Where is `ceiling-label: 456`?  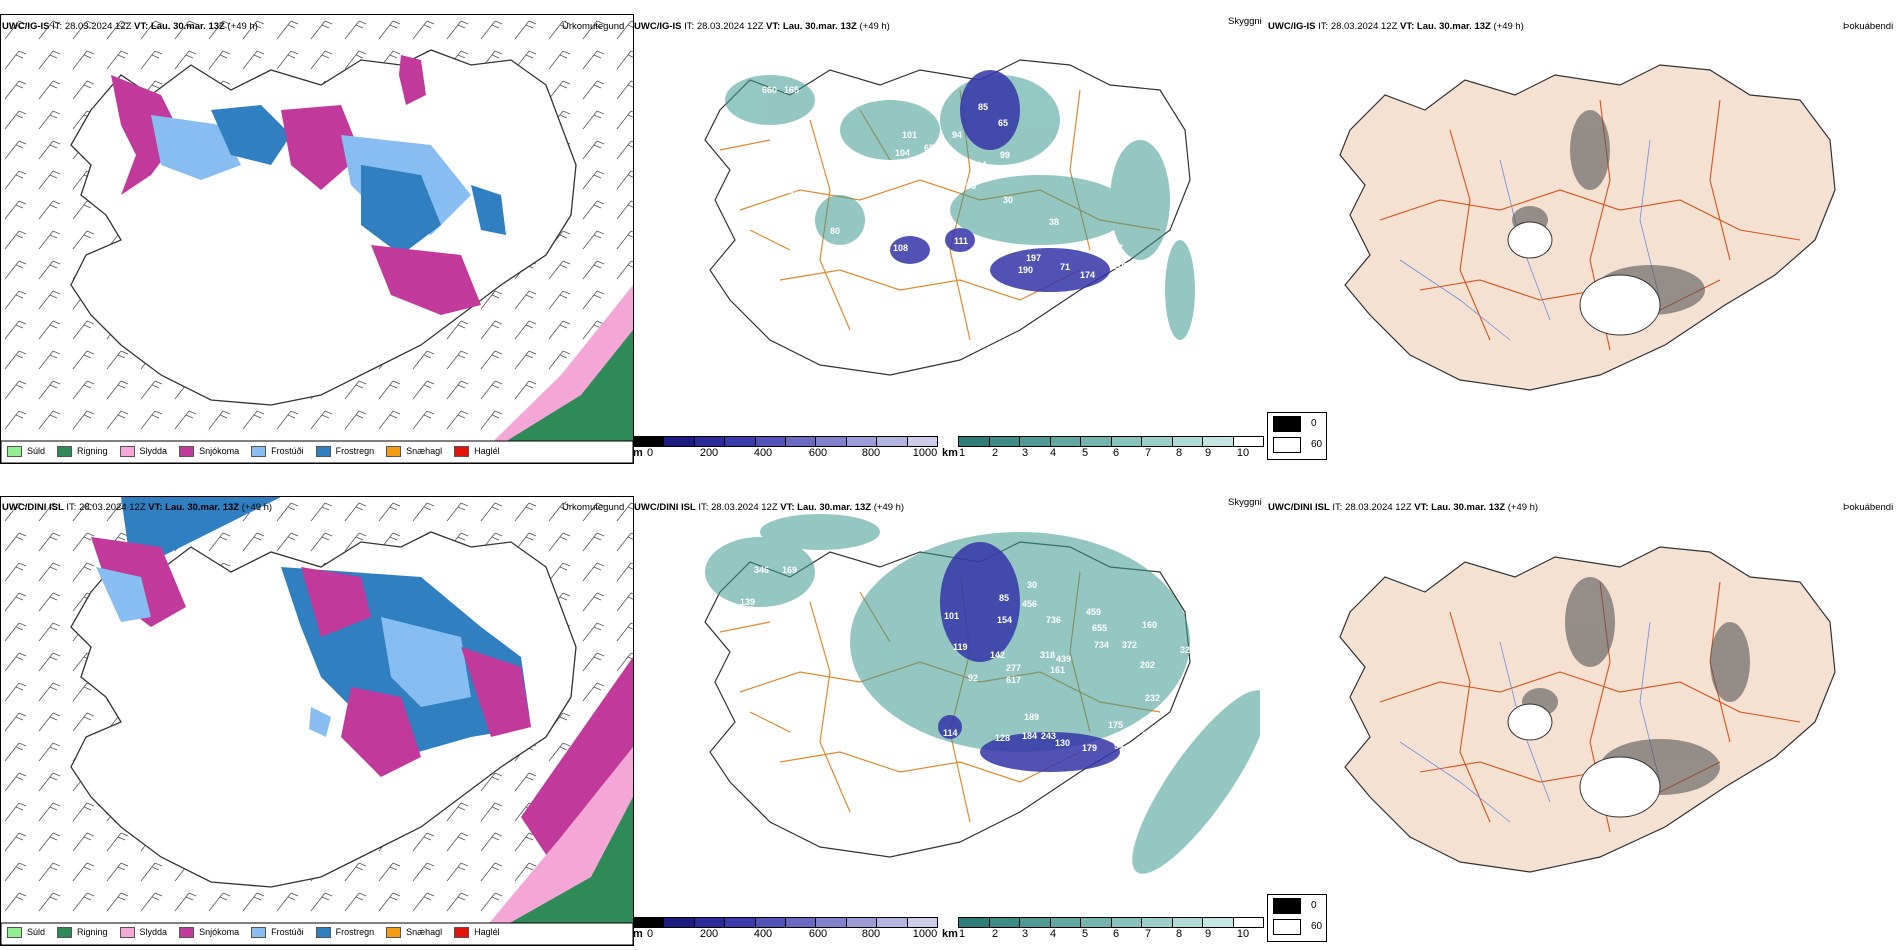 ceiling-label: 456 is located at coordinates (1030, 604).